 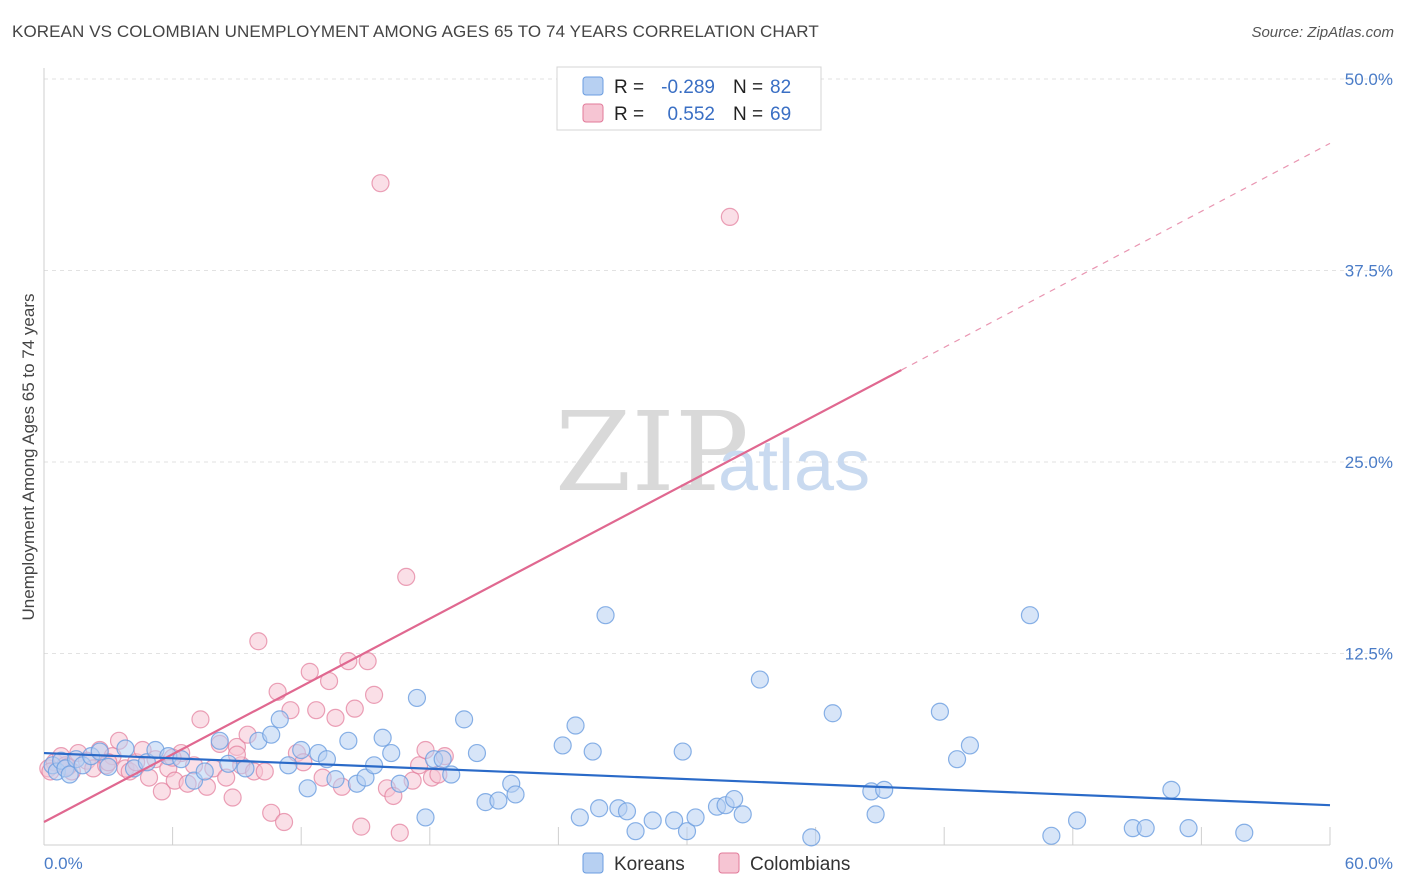 I want to click on legend-koreans-r-value: -0.289, so click(x=688, y=87).